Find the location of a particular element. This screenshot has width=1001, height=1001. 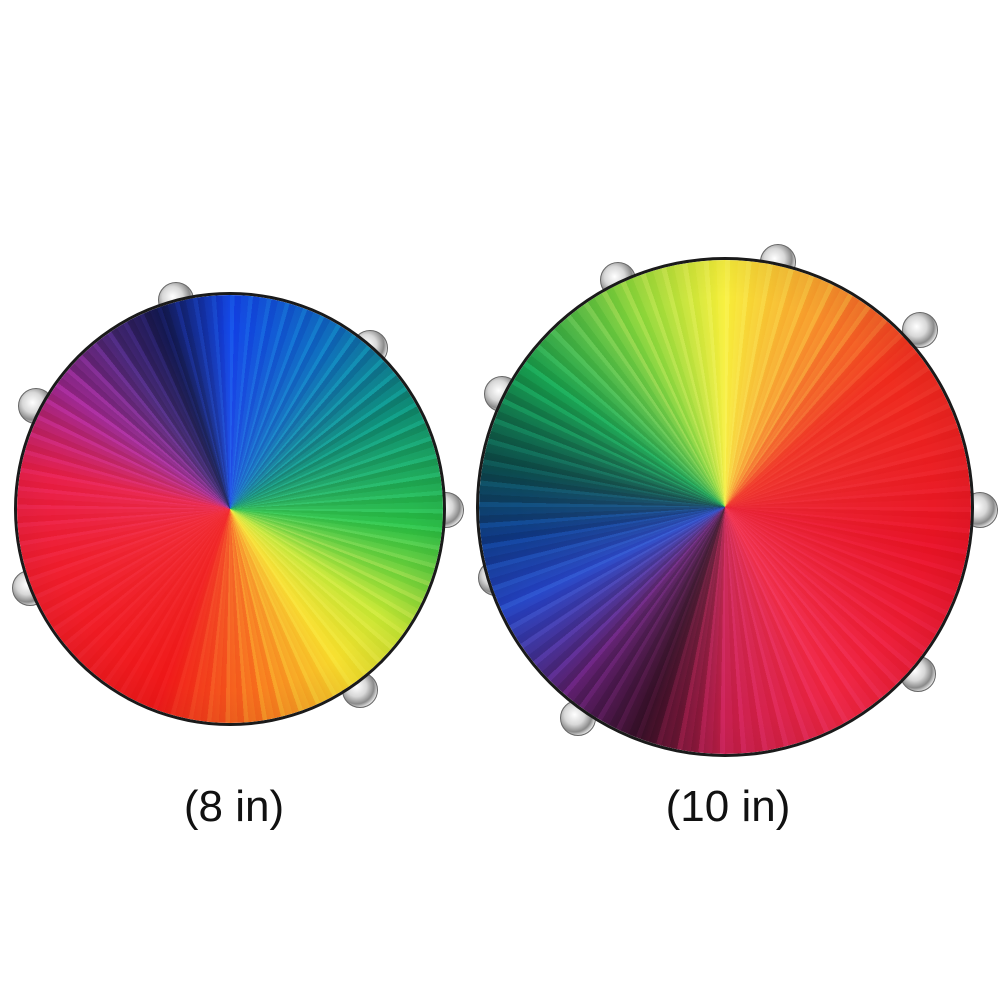

size-label-8in: (8 in) is located at coordinates (234, 806).